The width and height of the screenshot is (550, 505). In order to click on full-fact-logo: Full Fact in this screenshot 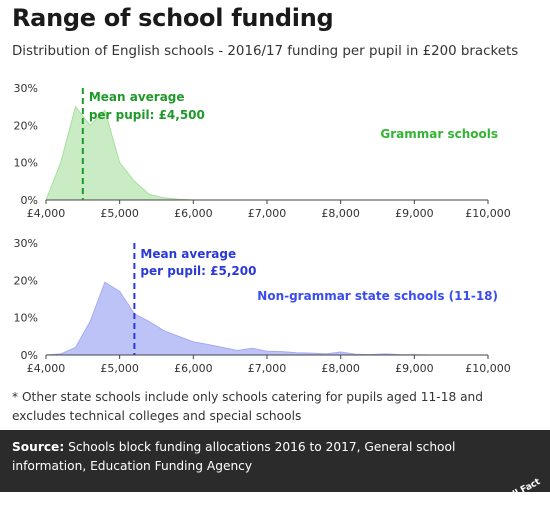, I will do `click(521, 491)`.